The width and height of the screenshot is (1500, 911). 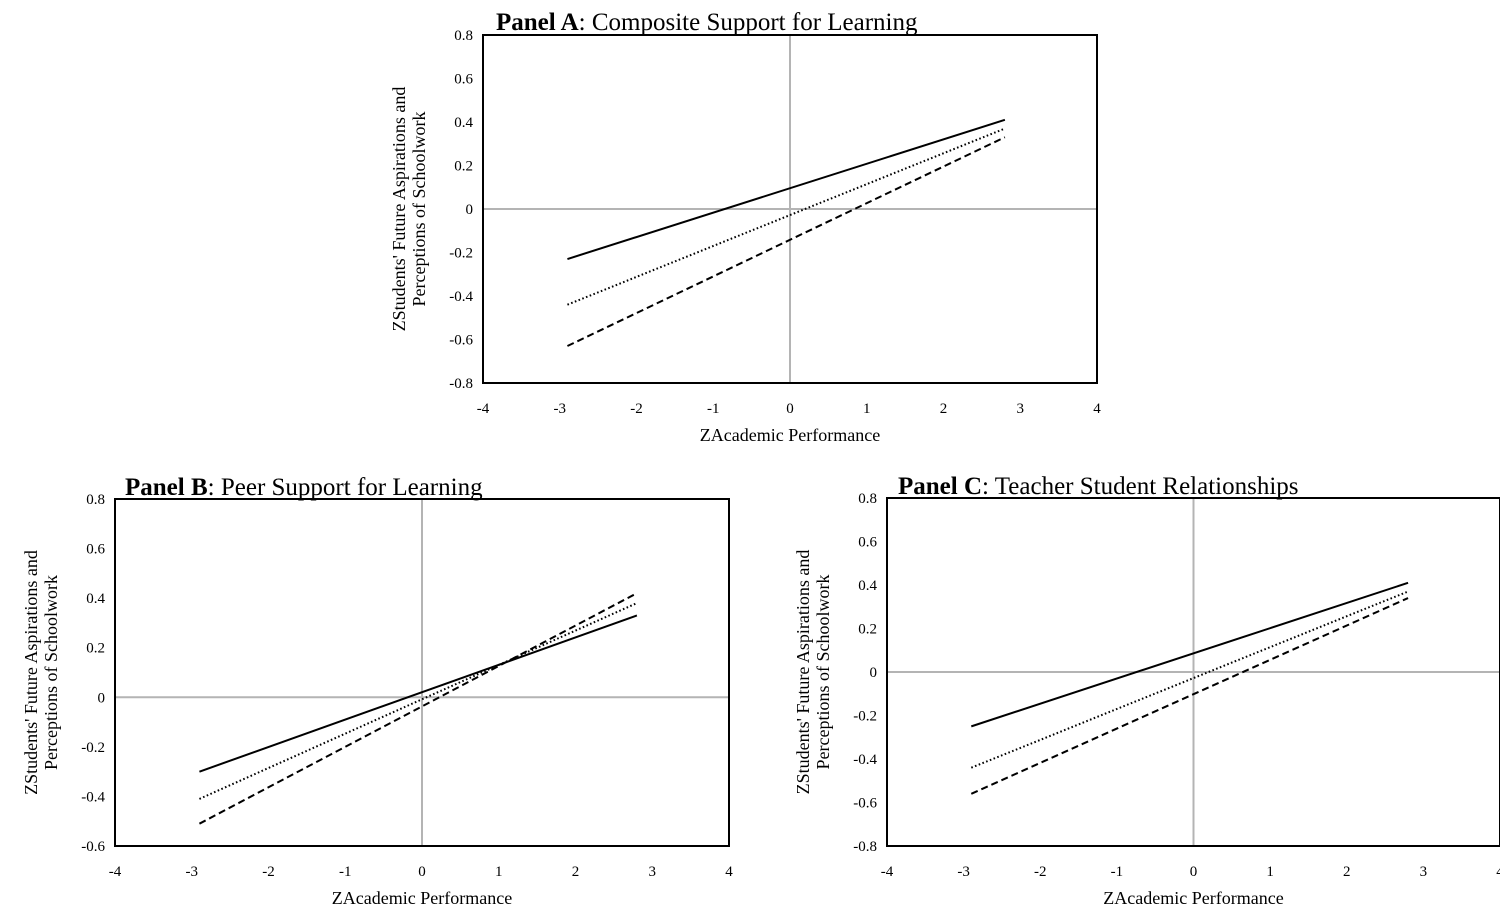 I want to click on panel-title: Panel A: Composite Support for Learning, so click(x=707, y=22).